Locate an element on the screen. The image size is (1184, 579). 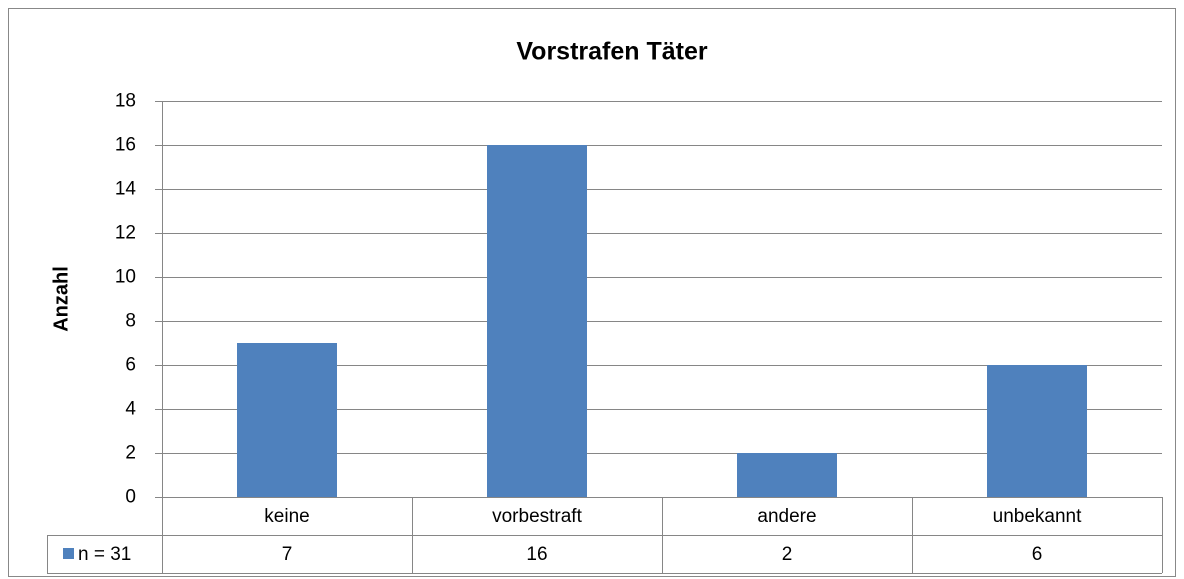
y-axis-title: Anzahl is located at coordinates (61, 299).